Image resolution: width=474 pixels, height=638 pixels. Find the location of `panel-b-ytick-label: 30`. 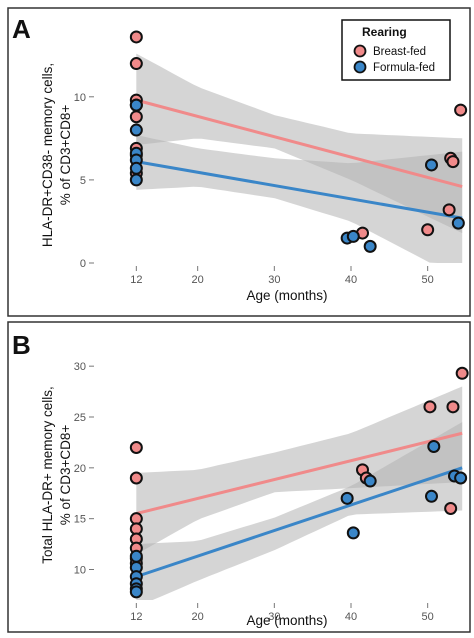

panel-b-ytick-label: 30 is located at coordinates (80, 367).